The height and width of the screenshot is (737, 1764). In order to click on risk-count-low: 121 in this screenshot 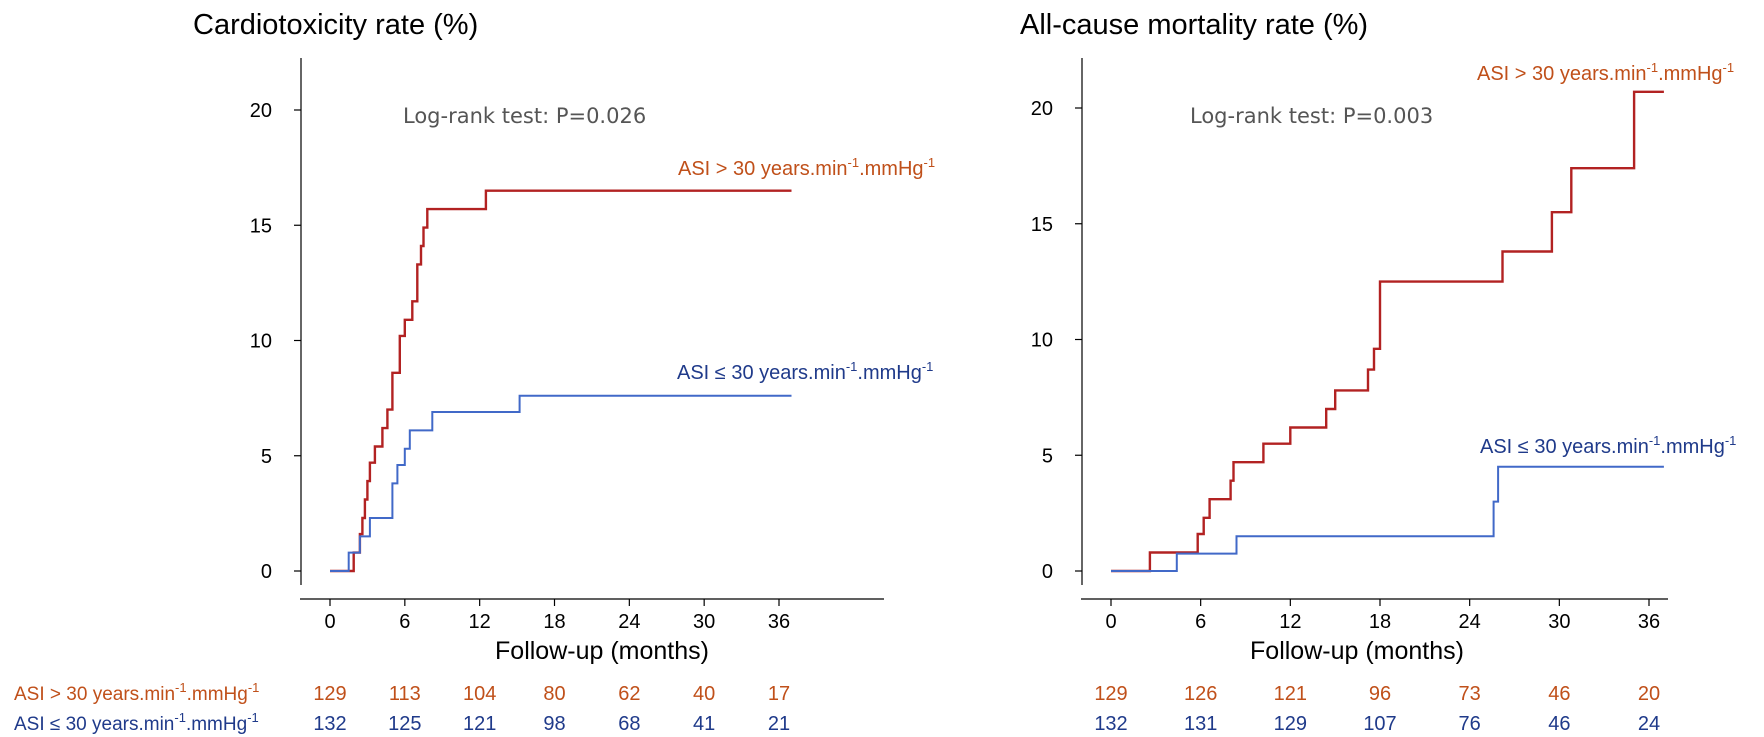, I will do `click(479, 724)`.